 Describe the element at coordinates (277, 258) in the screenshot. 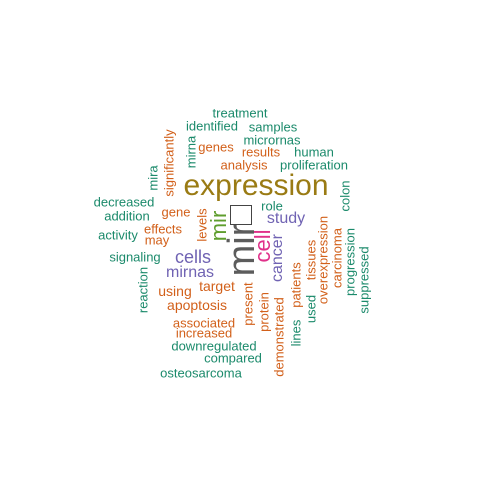

I see `word-cancer: cancer` at that location.